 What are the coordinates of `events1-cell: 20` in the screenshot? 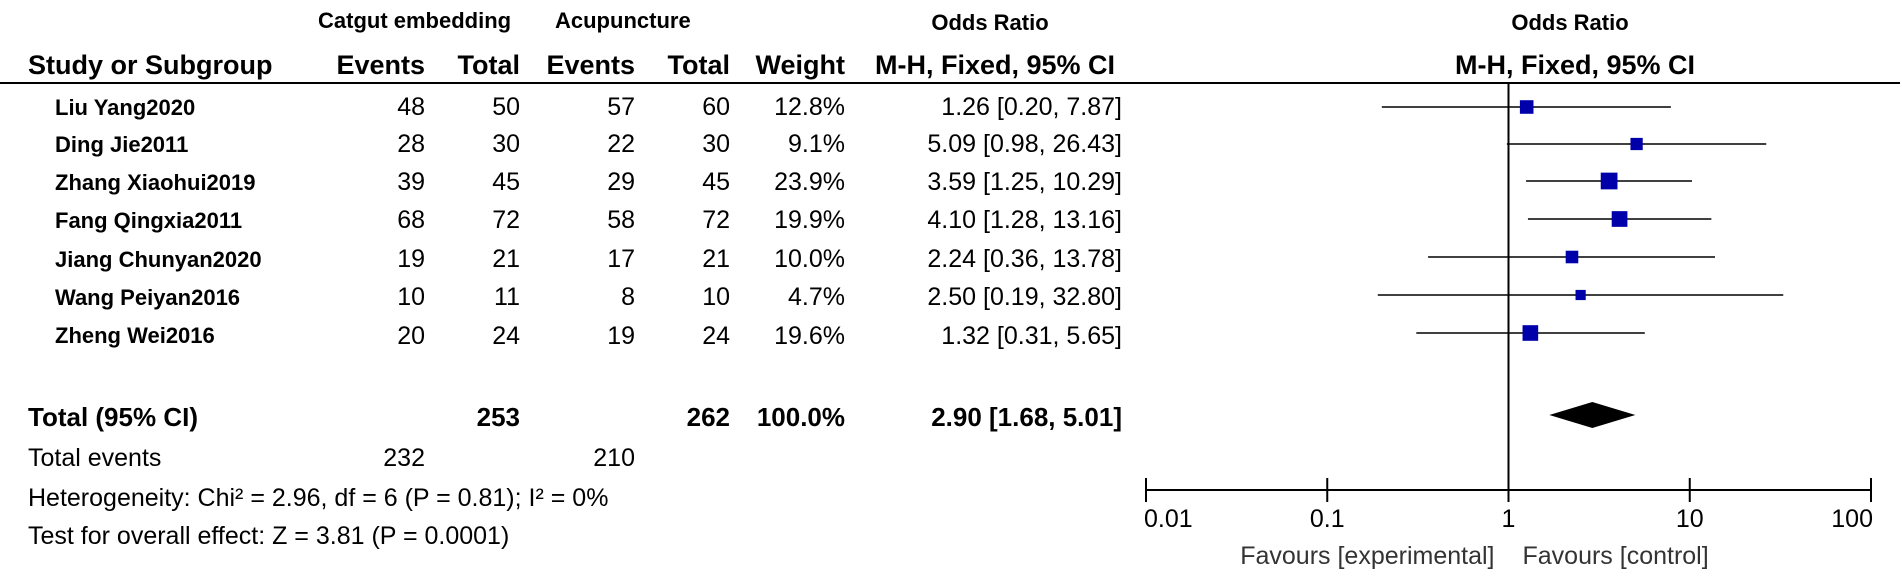 It's located at (411, 336).